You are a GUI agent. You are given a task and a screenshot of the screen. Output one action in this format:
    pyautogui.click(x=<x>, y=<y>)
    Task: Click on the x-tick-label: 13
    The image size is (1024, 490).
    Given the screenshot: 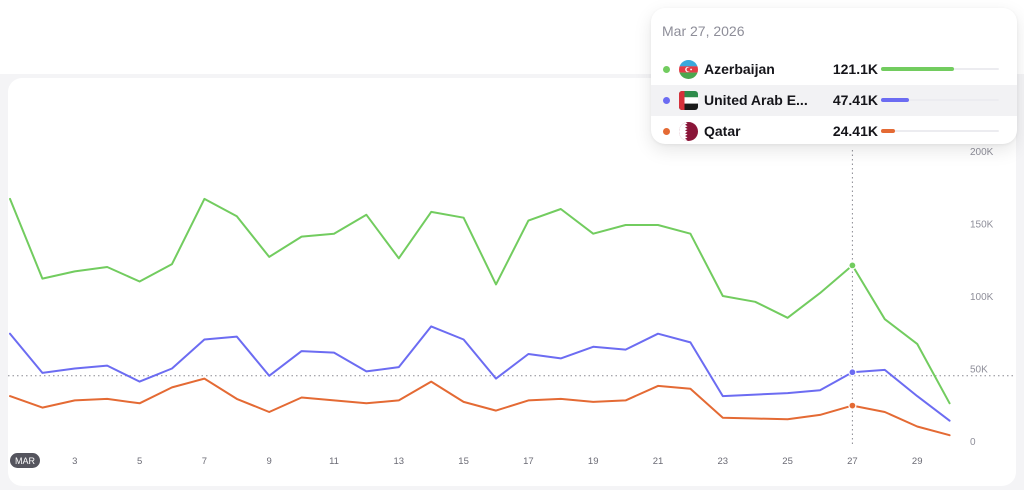 What is the action you would take?
    pyautogui.click(x=399, y=461)
    